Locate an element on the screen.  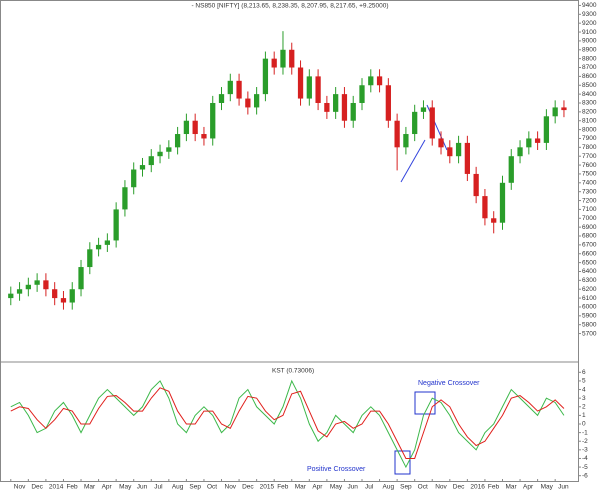
y-tick-label: -2 is located at coordinates (585, 441).